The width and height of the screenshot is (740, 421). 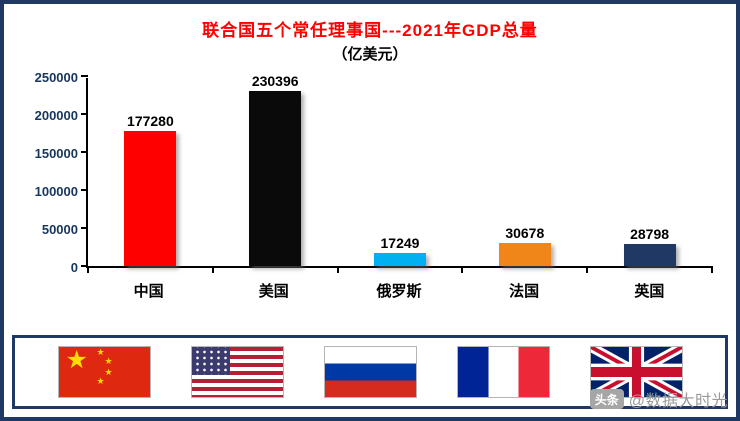 What do you see at coordinates (148, 291) in the screenshot?
I see `x-axis-label: 中国` at bounding box center [148, 291].